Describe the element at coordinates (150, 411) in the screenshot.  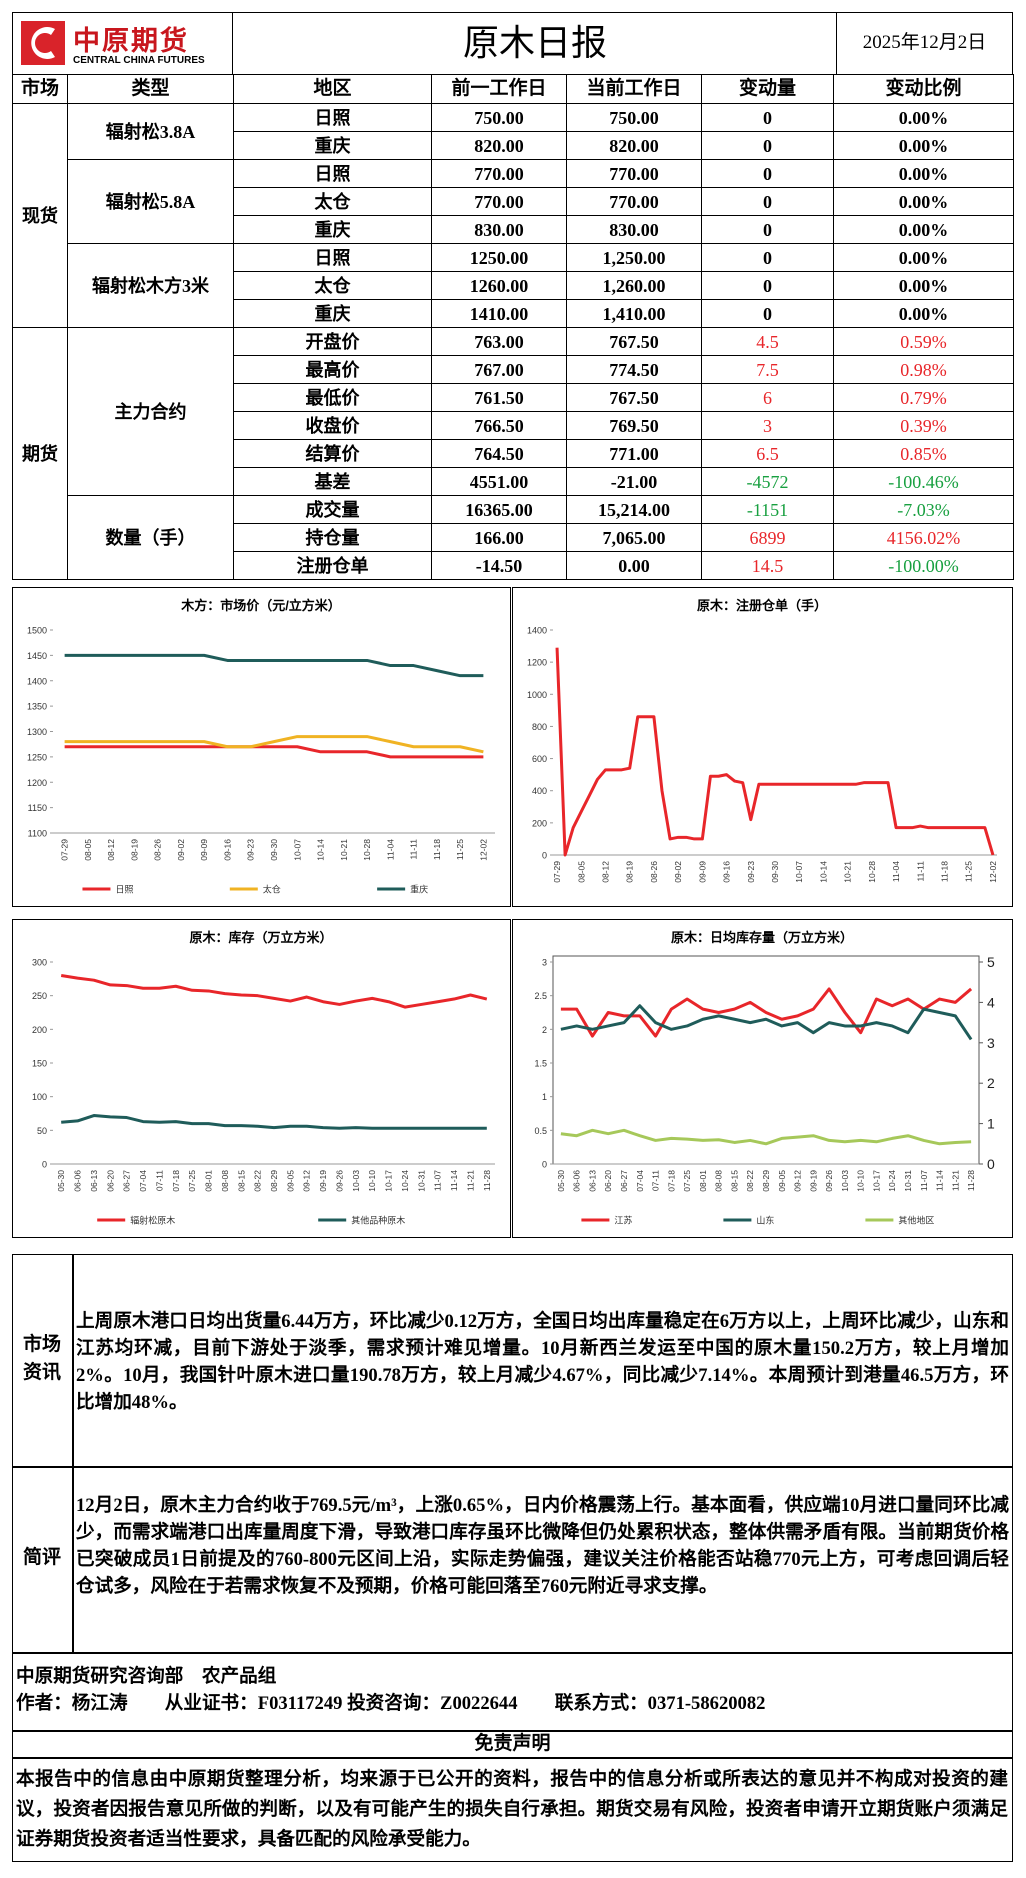
I see `type-cell: 主力合约` at that location.